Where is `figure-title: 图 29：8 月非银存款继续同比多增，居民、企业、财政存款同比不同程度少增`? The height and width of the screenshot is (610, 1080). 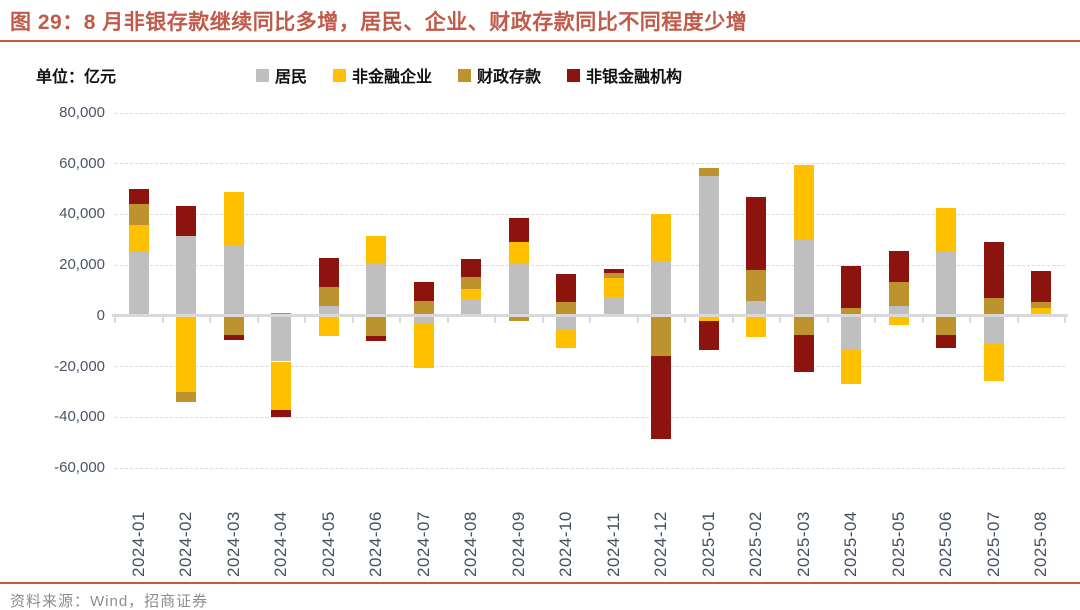
figure-title: 图 29：8 月非银存款继续同比多增，居民、企业、财政存款同比不同程度少增 is located at coordinates (379, 22).